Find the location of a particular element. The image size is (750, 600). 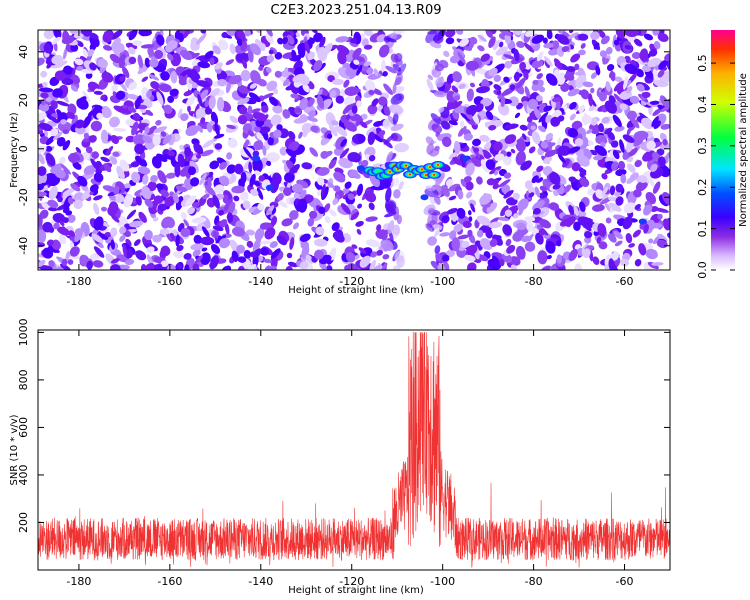

colorbar-tick-label: 0.1 is located at coordinates (702, 229).